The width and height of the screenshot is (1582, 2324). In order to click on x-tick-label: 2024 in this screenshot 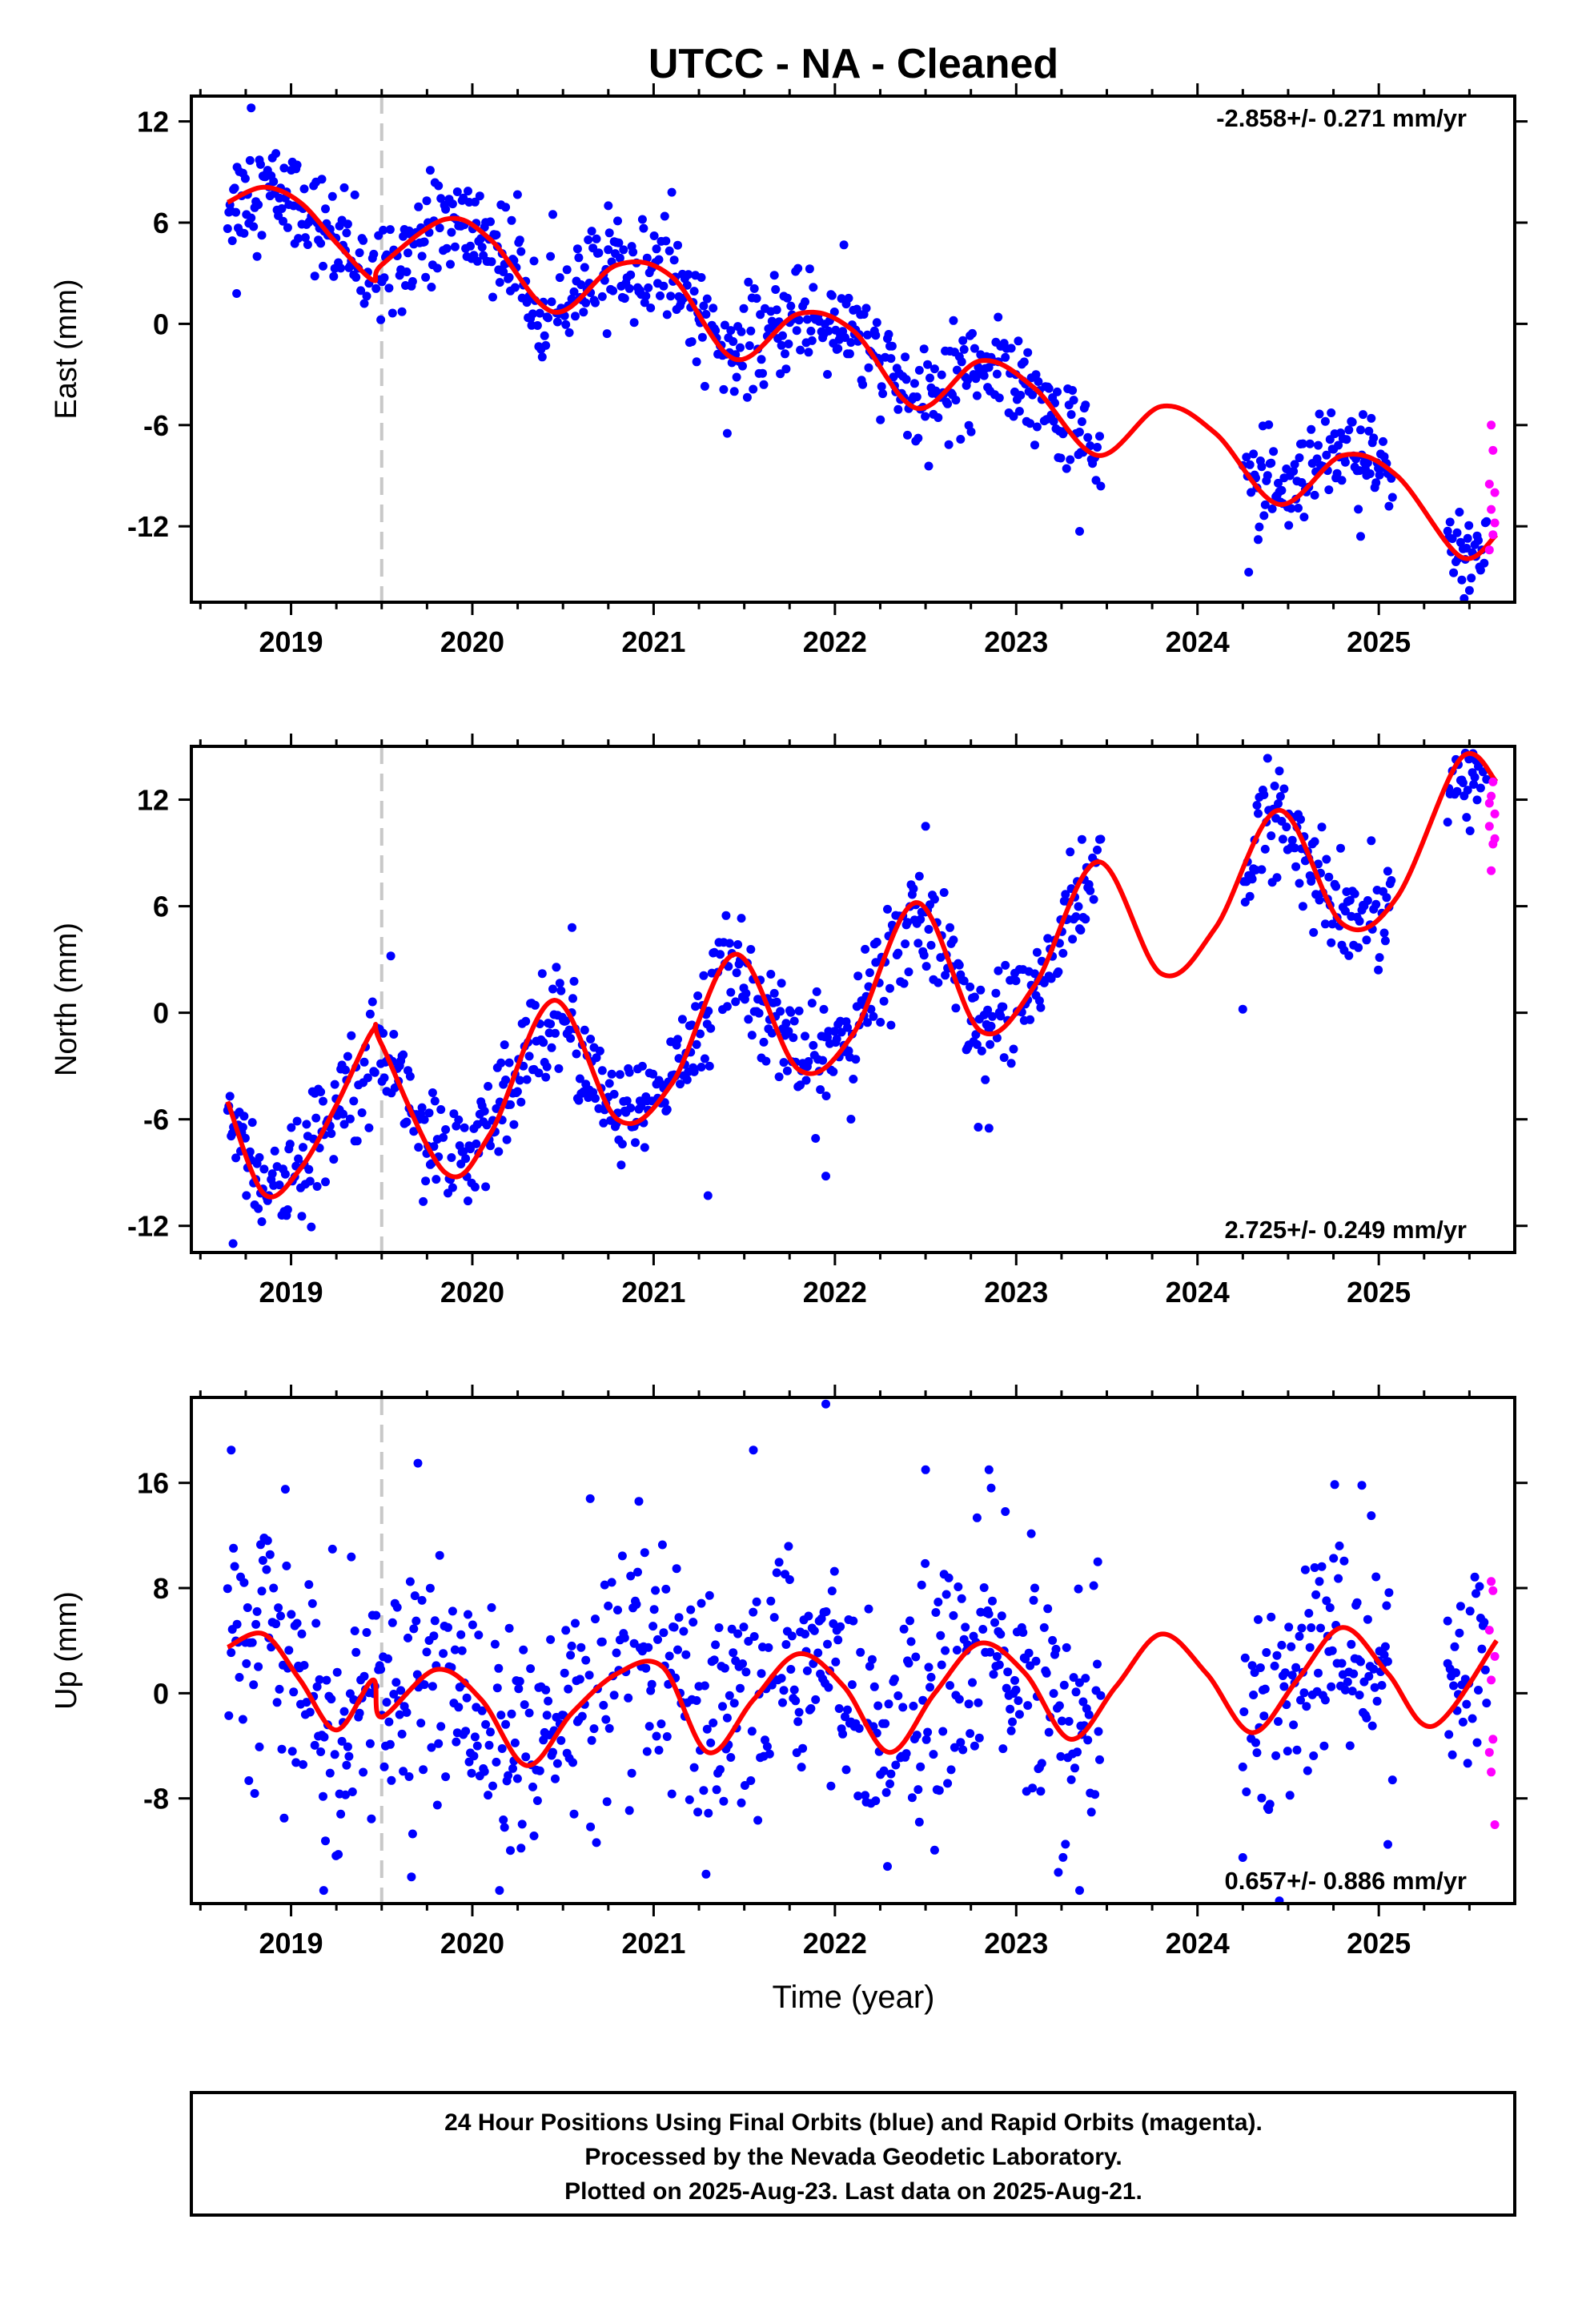, I will do `click(1198, 641)`.